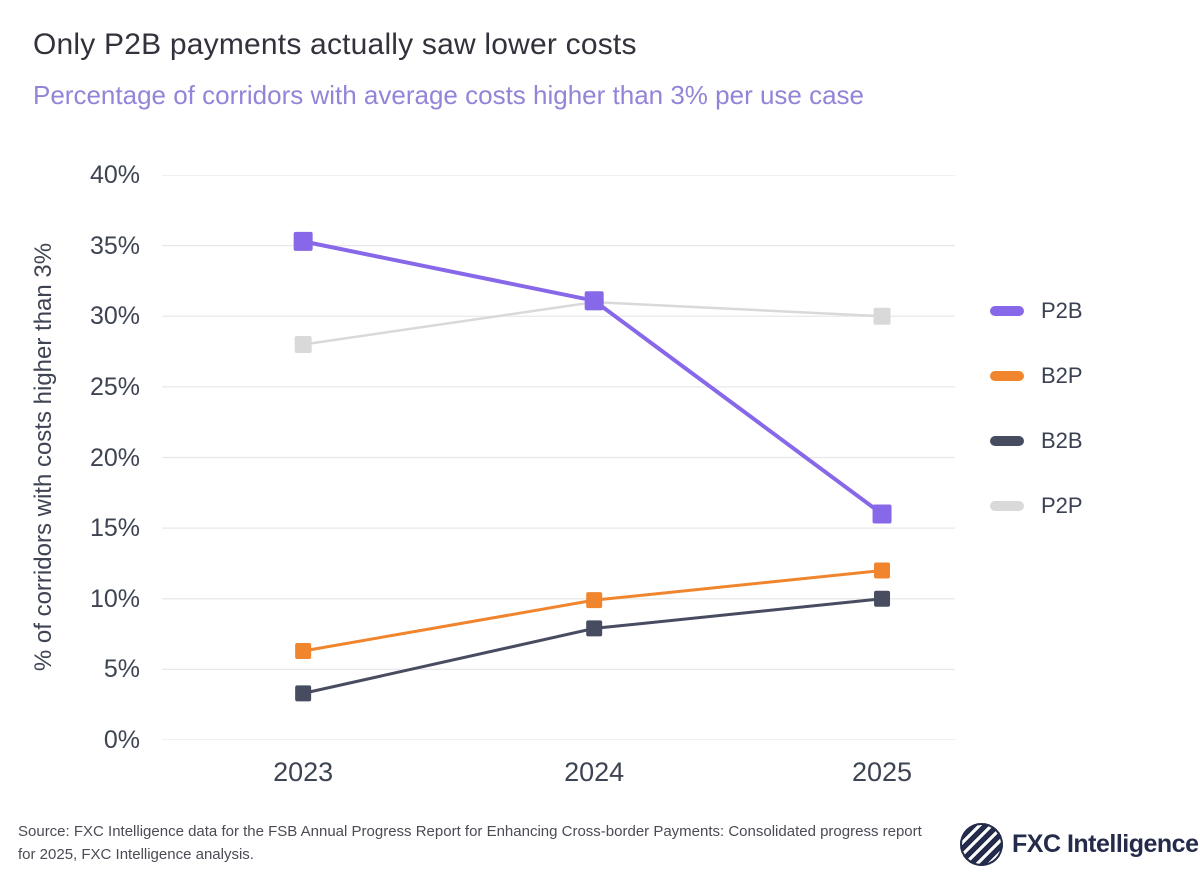  What do you see at coordinates (1007, 441) in the screenshot?
I see `legend-swatch-b2b` at bounding box center [1007, 441].